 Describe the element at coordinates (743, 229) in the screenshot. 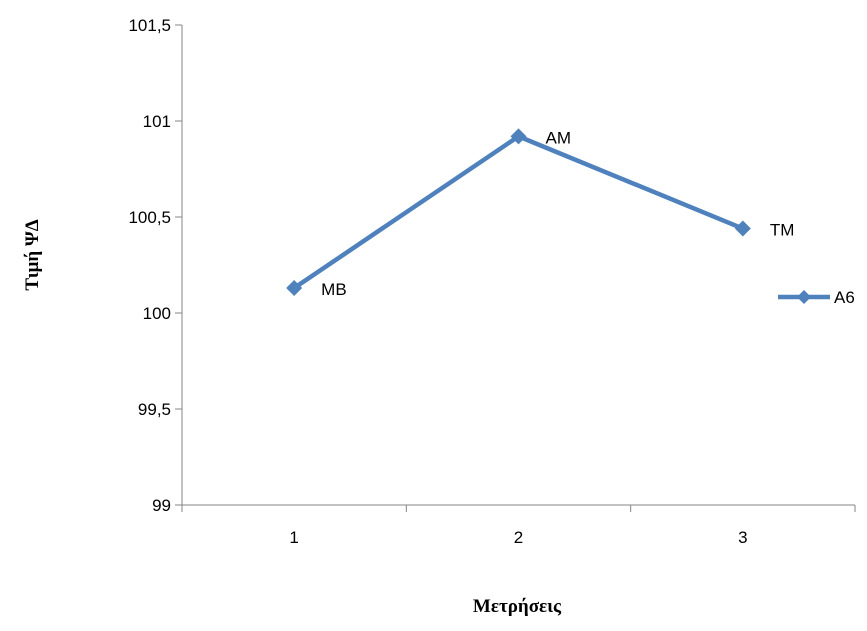

I see `data-point-marker` at that location.